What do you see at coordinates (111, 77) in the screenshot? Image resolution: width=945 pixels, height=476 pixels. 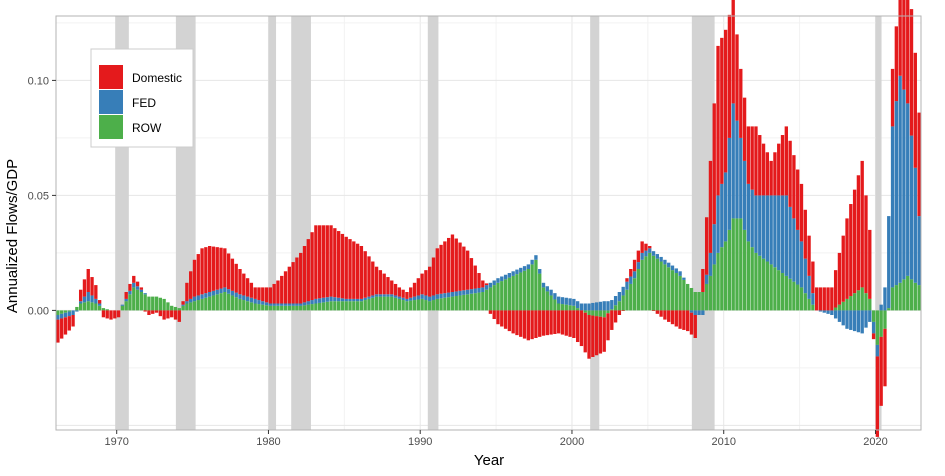 I see `legend-swatch-domestic` at bounding box center [111, 77].